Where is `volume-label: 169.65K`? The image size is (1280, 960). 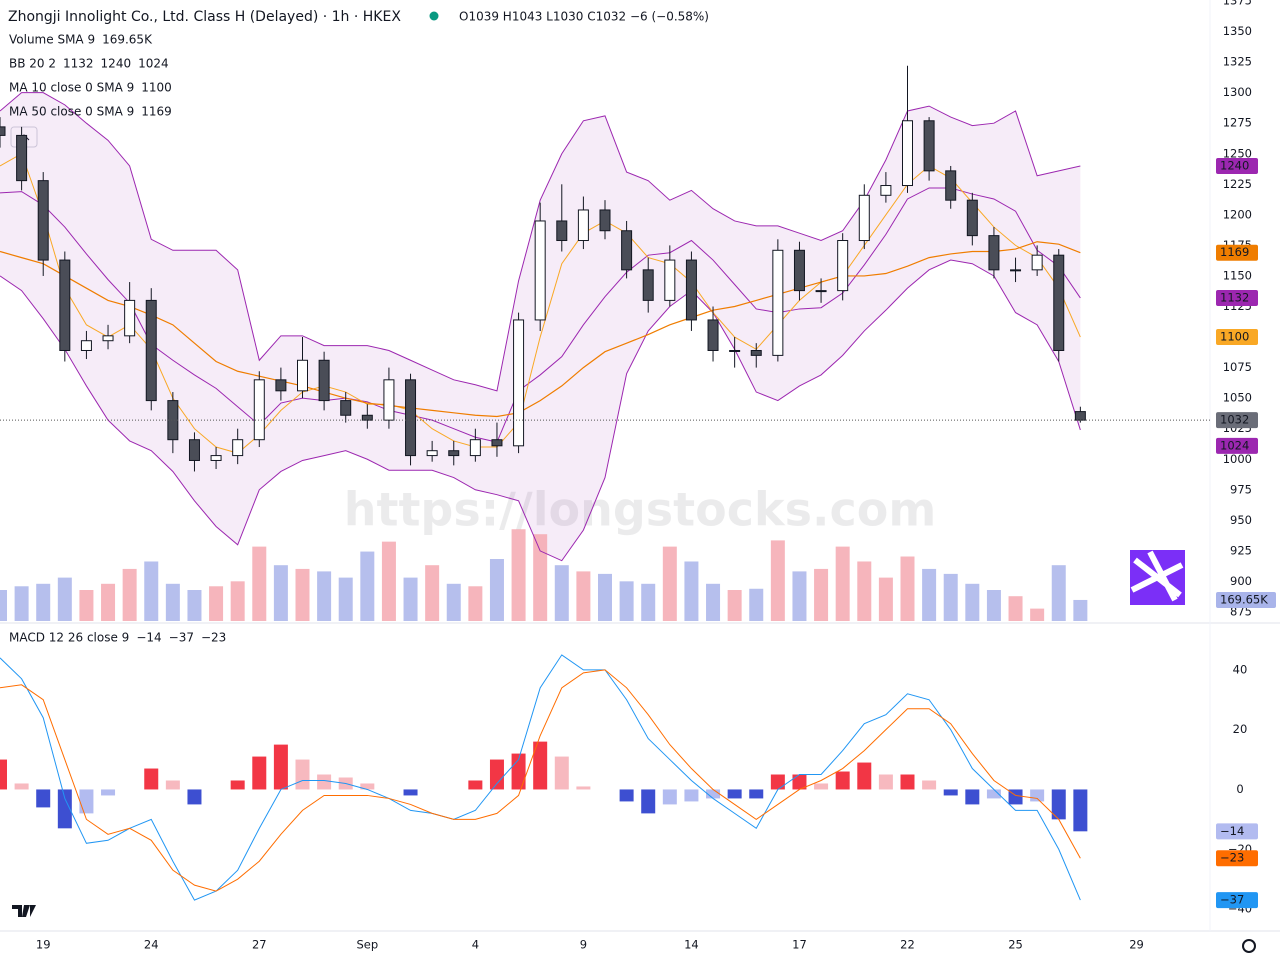 volume-label: 169.65K is located at coordinates (1244, 599).